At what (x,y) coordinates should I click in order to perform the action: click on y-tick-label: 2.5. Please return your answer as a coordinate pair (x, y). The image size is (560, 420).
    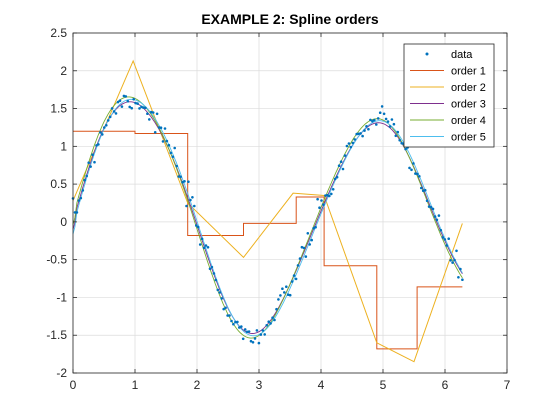
    Looking at the image, I should click on (58, 33).